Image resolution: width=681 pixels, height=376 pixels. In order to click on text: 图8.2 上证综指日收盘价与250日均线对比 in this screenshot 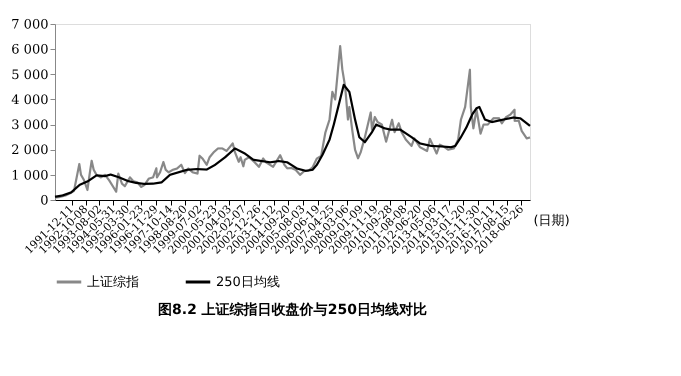, I will do `click(292, 309)`.